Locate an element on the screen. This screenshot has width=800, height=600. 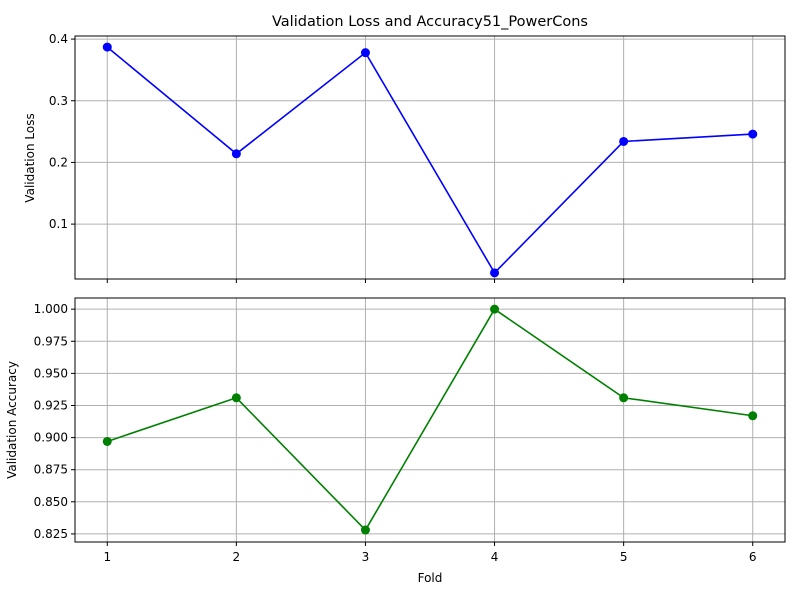
accuracy-x-tick-label: 6 is located at coordinates (753, 557).